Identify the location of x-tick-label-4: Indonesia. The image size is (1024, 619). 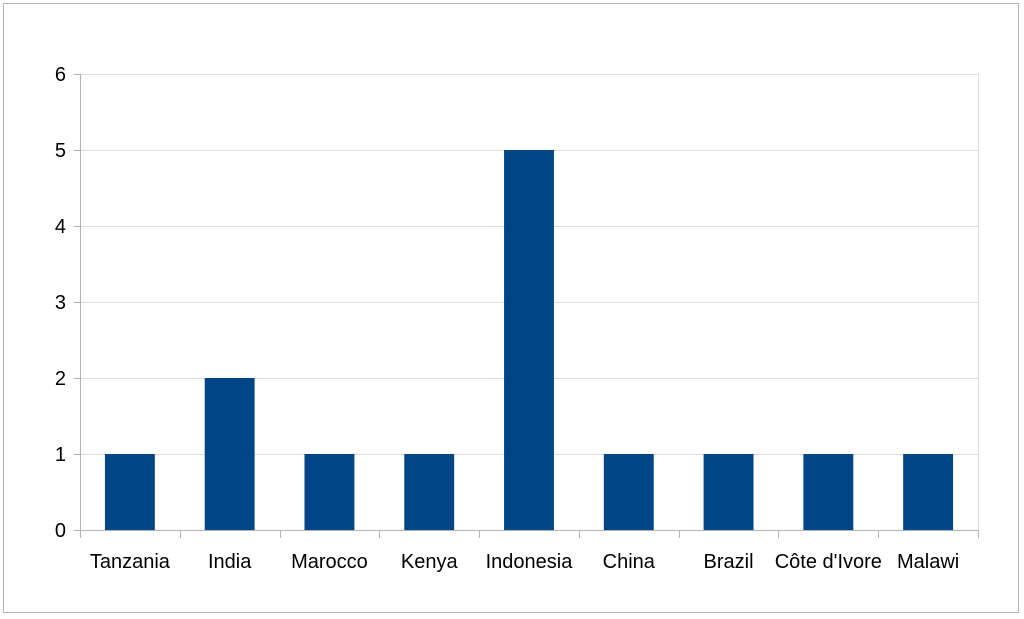
(530, 562).